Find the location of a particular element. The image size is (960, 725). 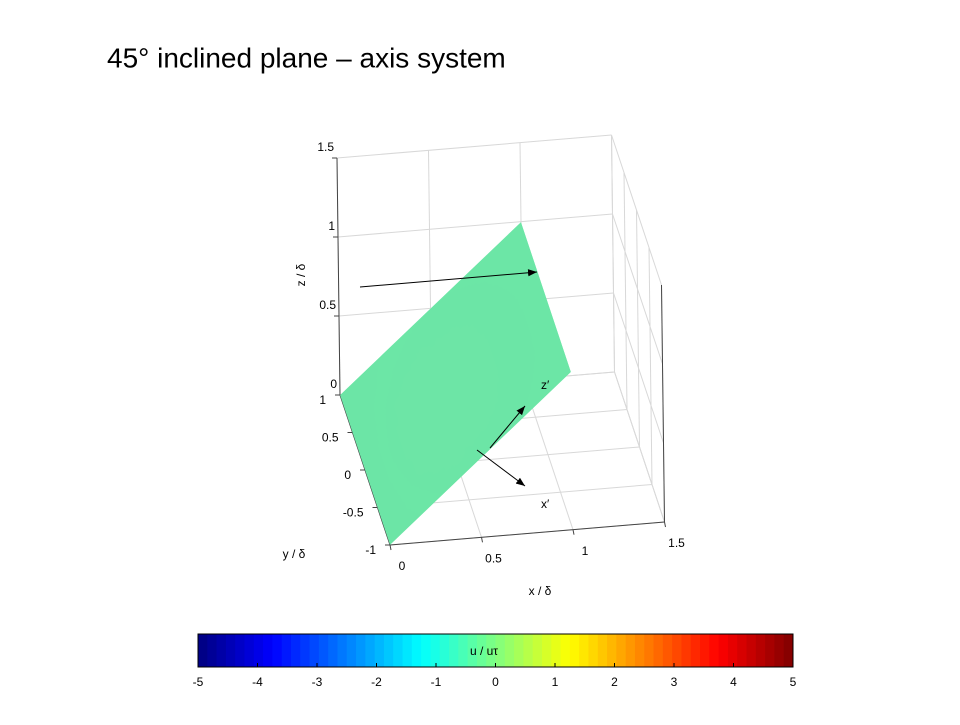

colorbar-tick-label: 4 is located at coordinates (733, 682).